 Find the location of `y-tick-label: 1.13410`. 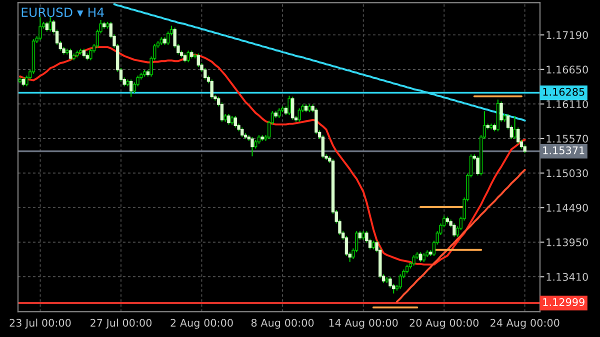

y-tick-label: 1.13410 is located at coordinates (567, 276).